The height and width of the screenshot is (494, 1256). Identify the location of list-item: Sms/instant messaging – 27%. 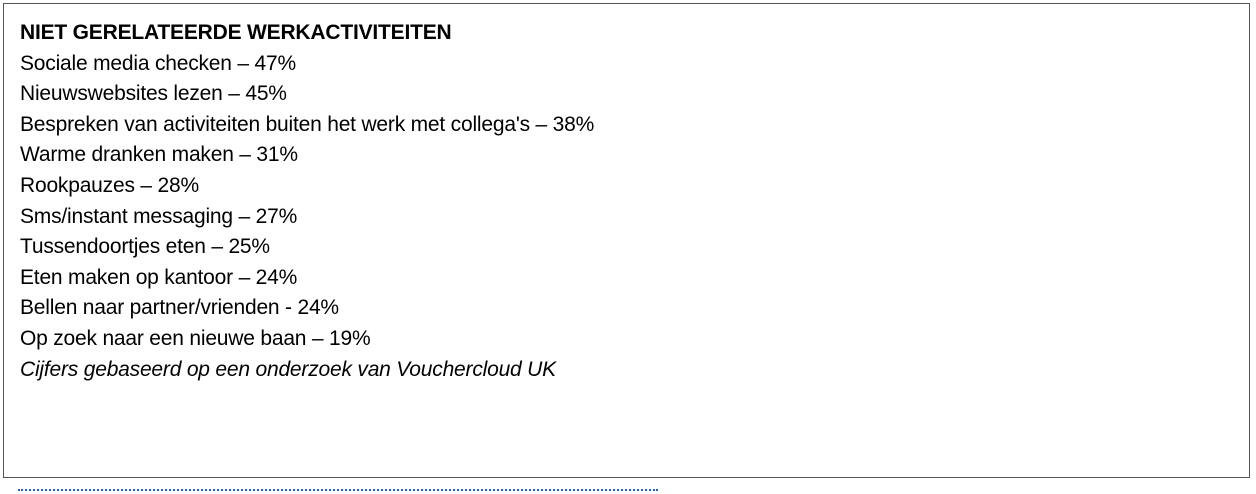
(159, 216).